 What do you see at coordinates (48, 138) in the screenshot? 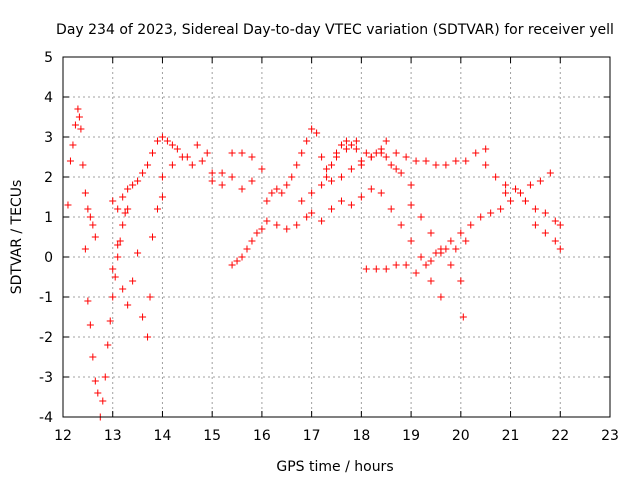
I see `y-tick-label: 3` at bounding box center [48, 138].